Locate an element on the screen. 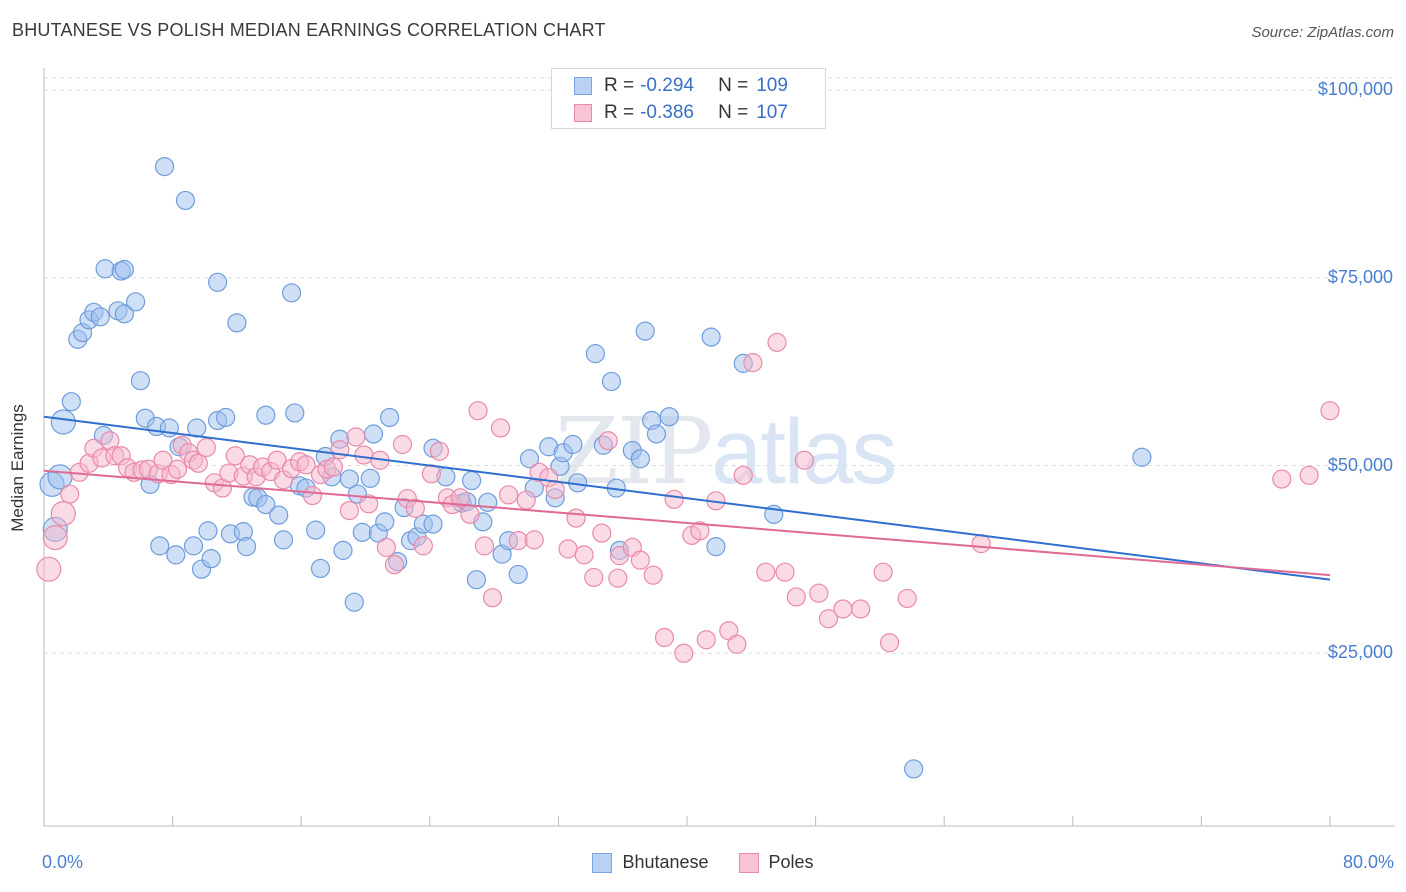  y-tick-label: $75,000 is located at coordinates (1360, 276).